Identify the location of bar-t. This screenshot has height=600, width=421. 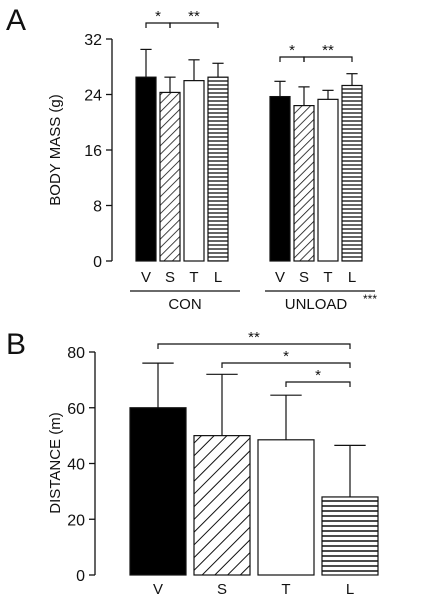
(286, 507).